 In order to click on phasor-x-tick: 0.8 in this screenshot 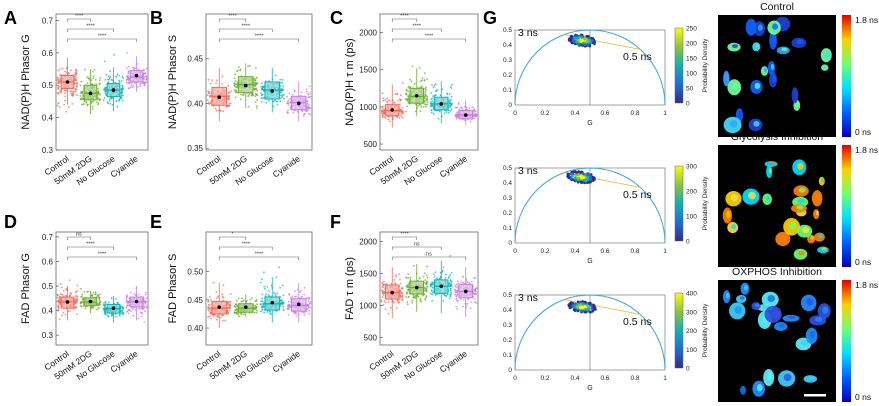, I will do `click(634, 251)`.